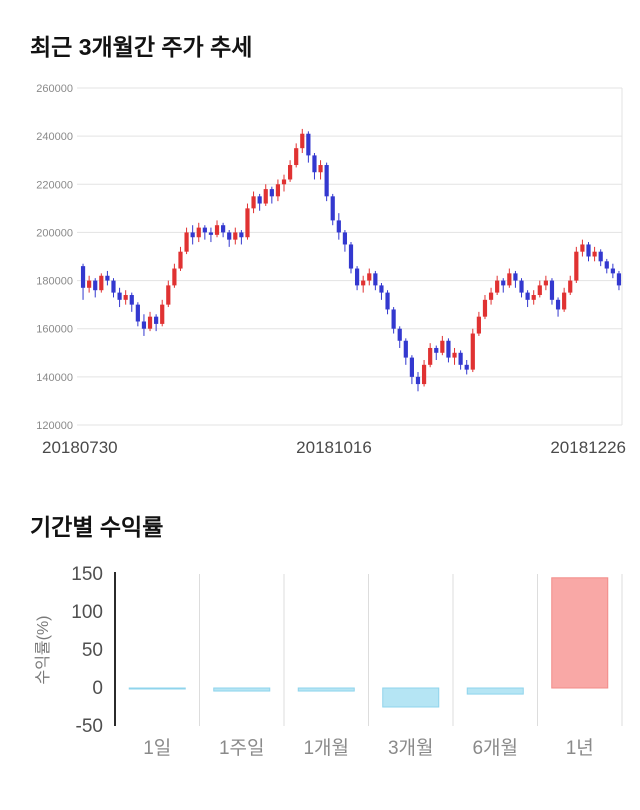  What do you see at coordinates (97, 688) in the screenshot?
I see `svg-text: 0` at bounding box center [97, 688].